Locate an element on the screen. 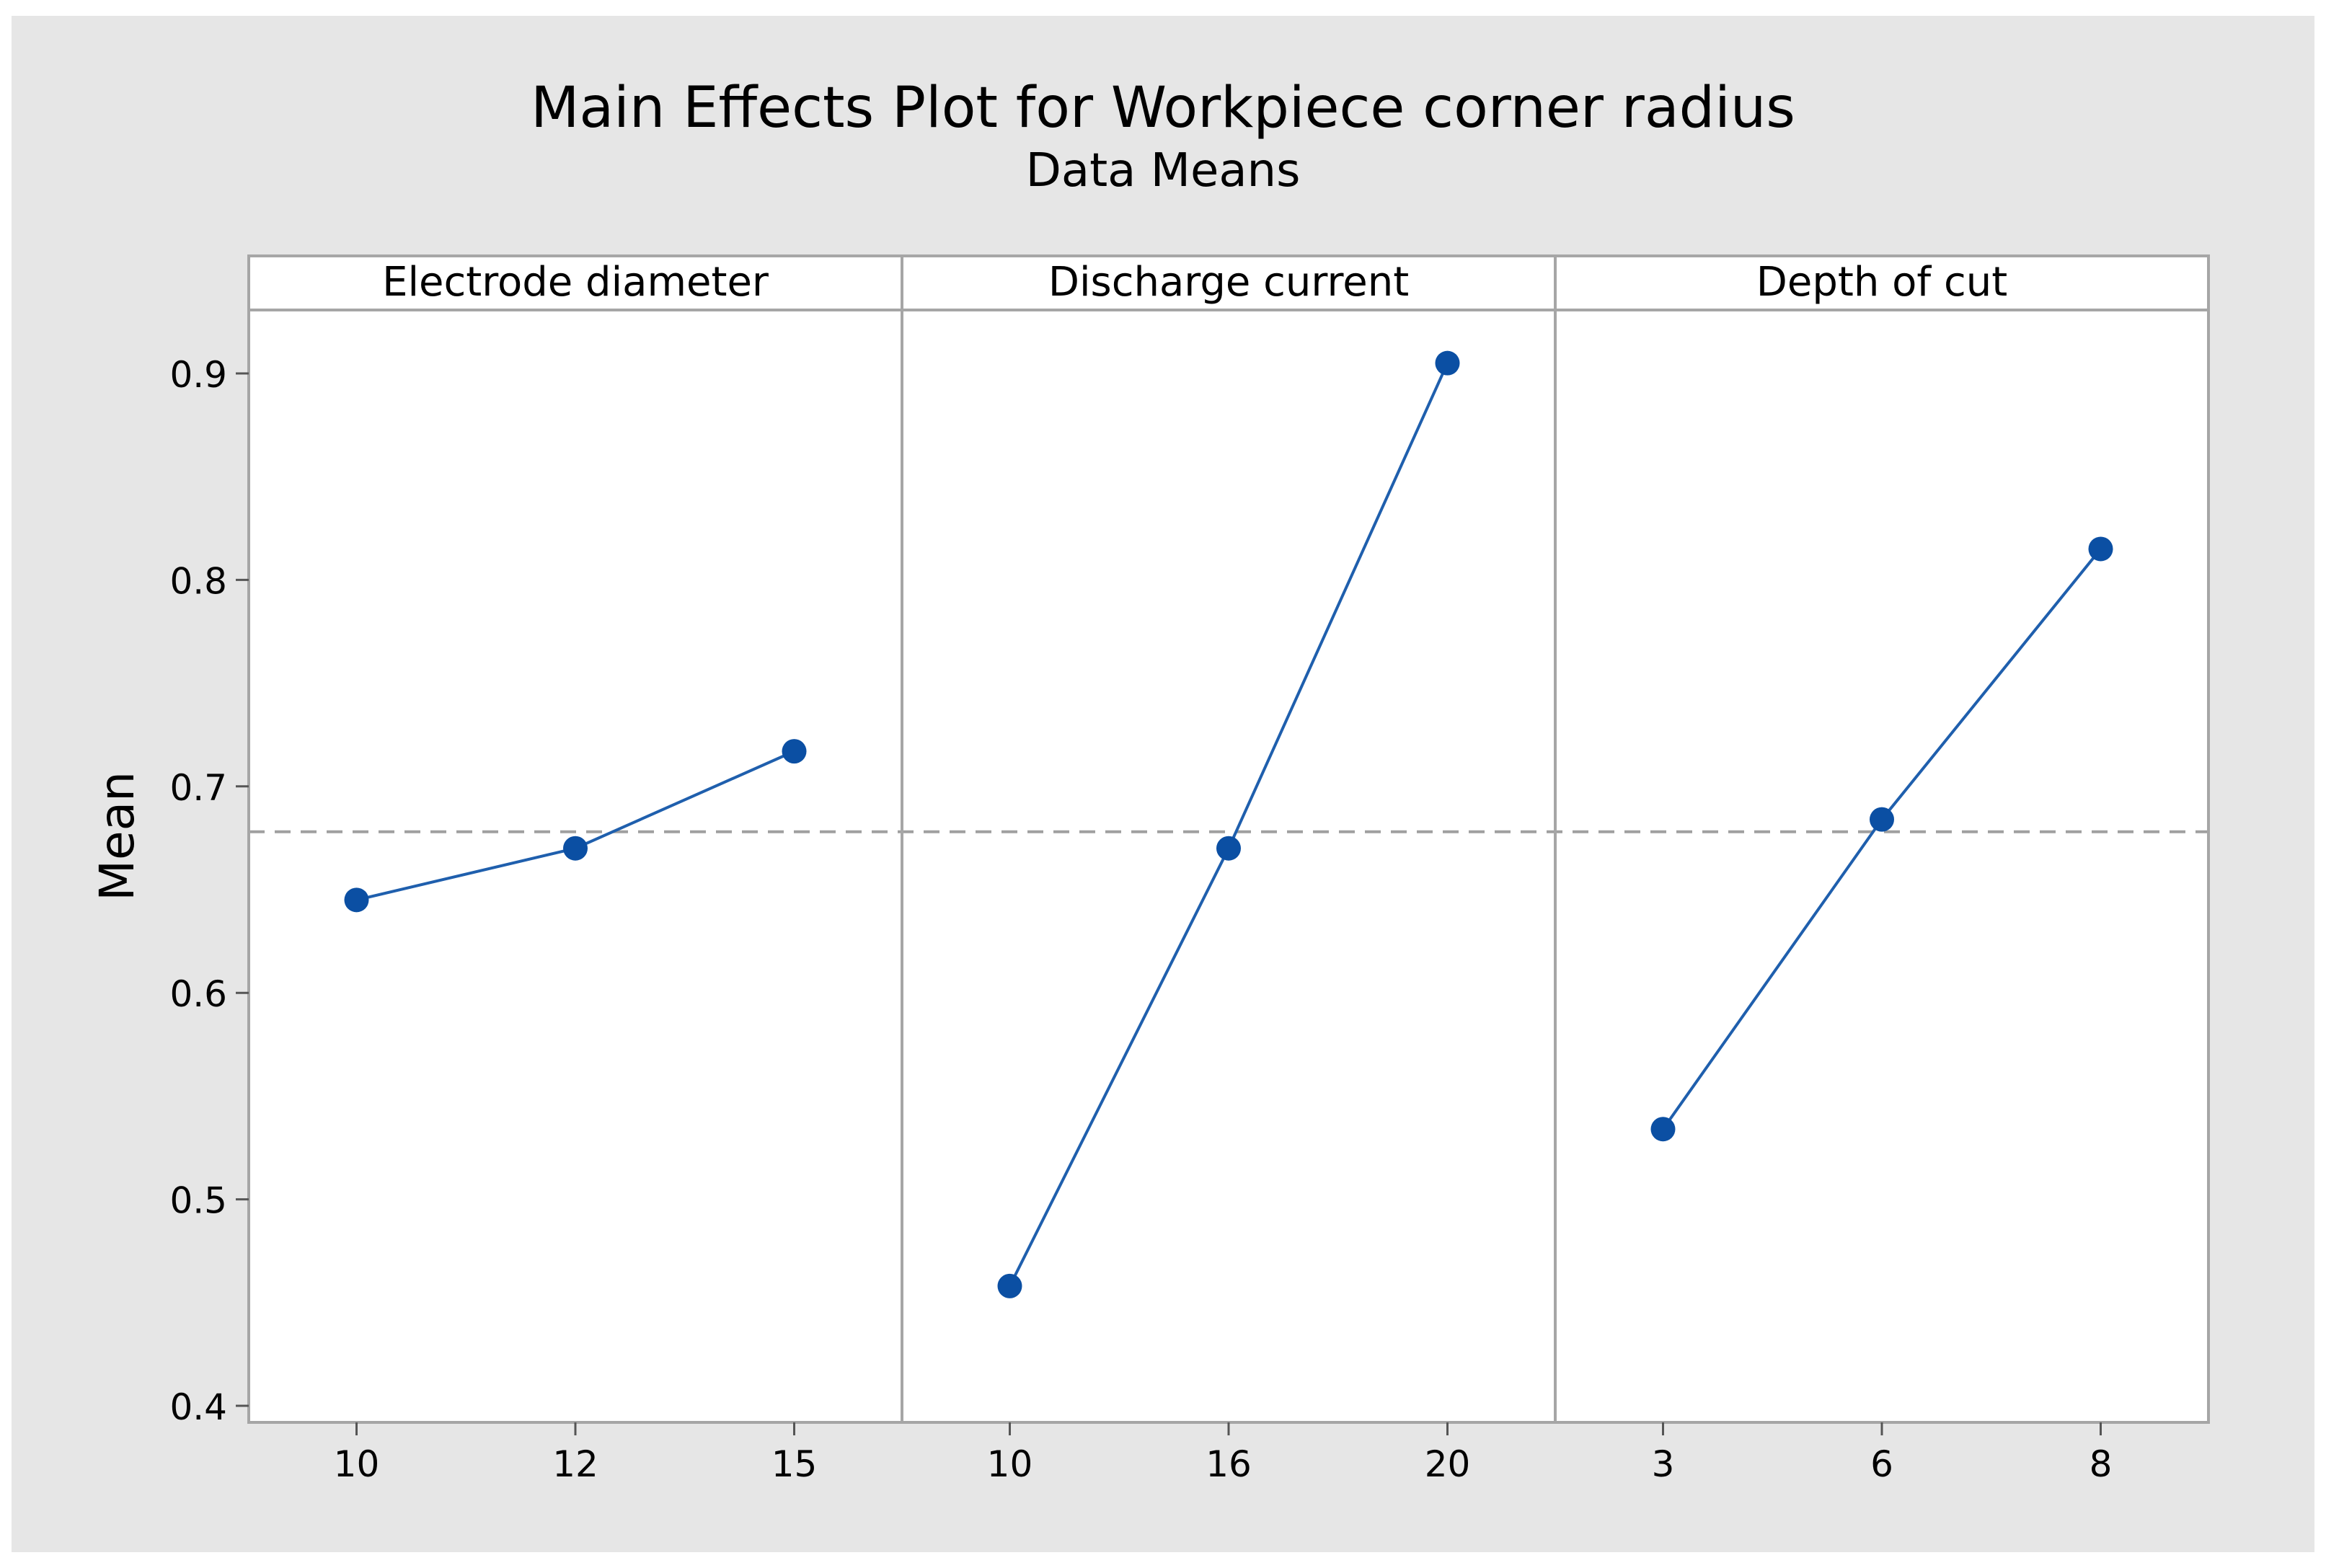 The image size is (2326, 1568). panel-label: Discharge current is located at coordinates (1228, 282).